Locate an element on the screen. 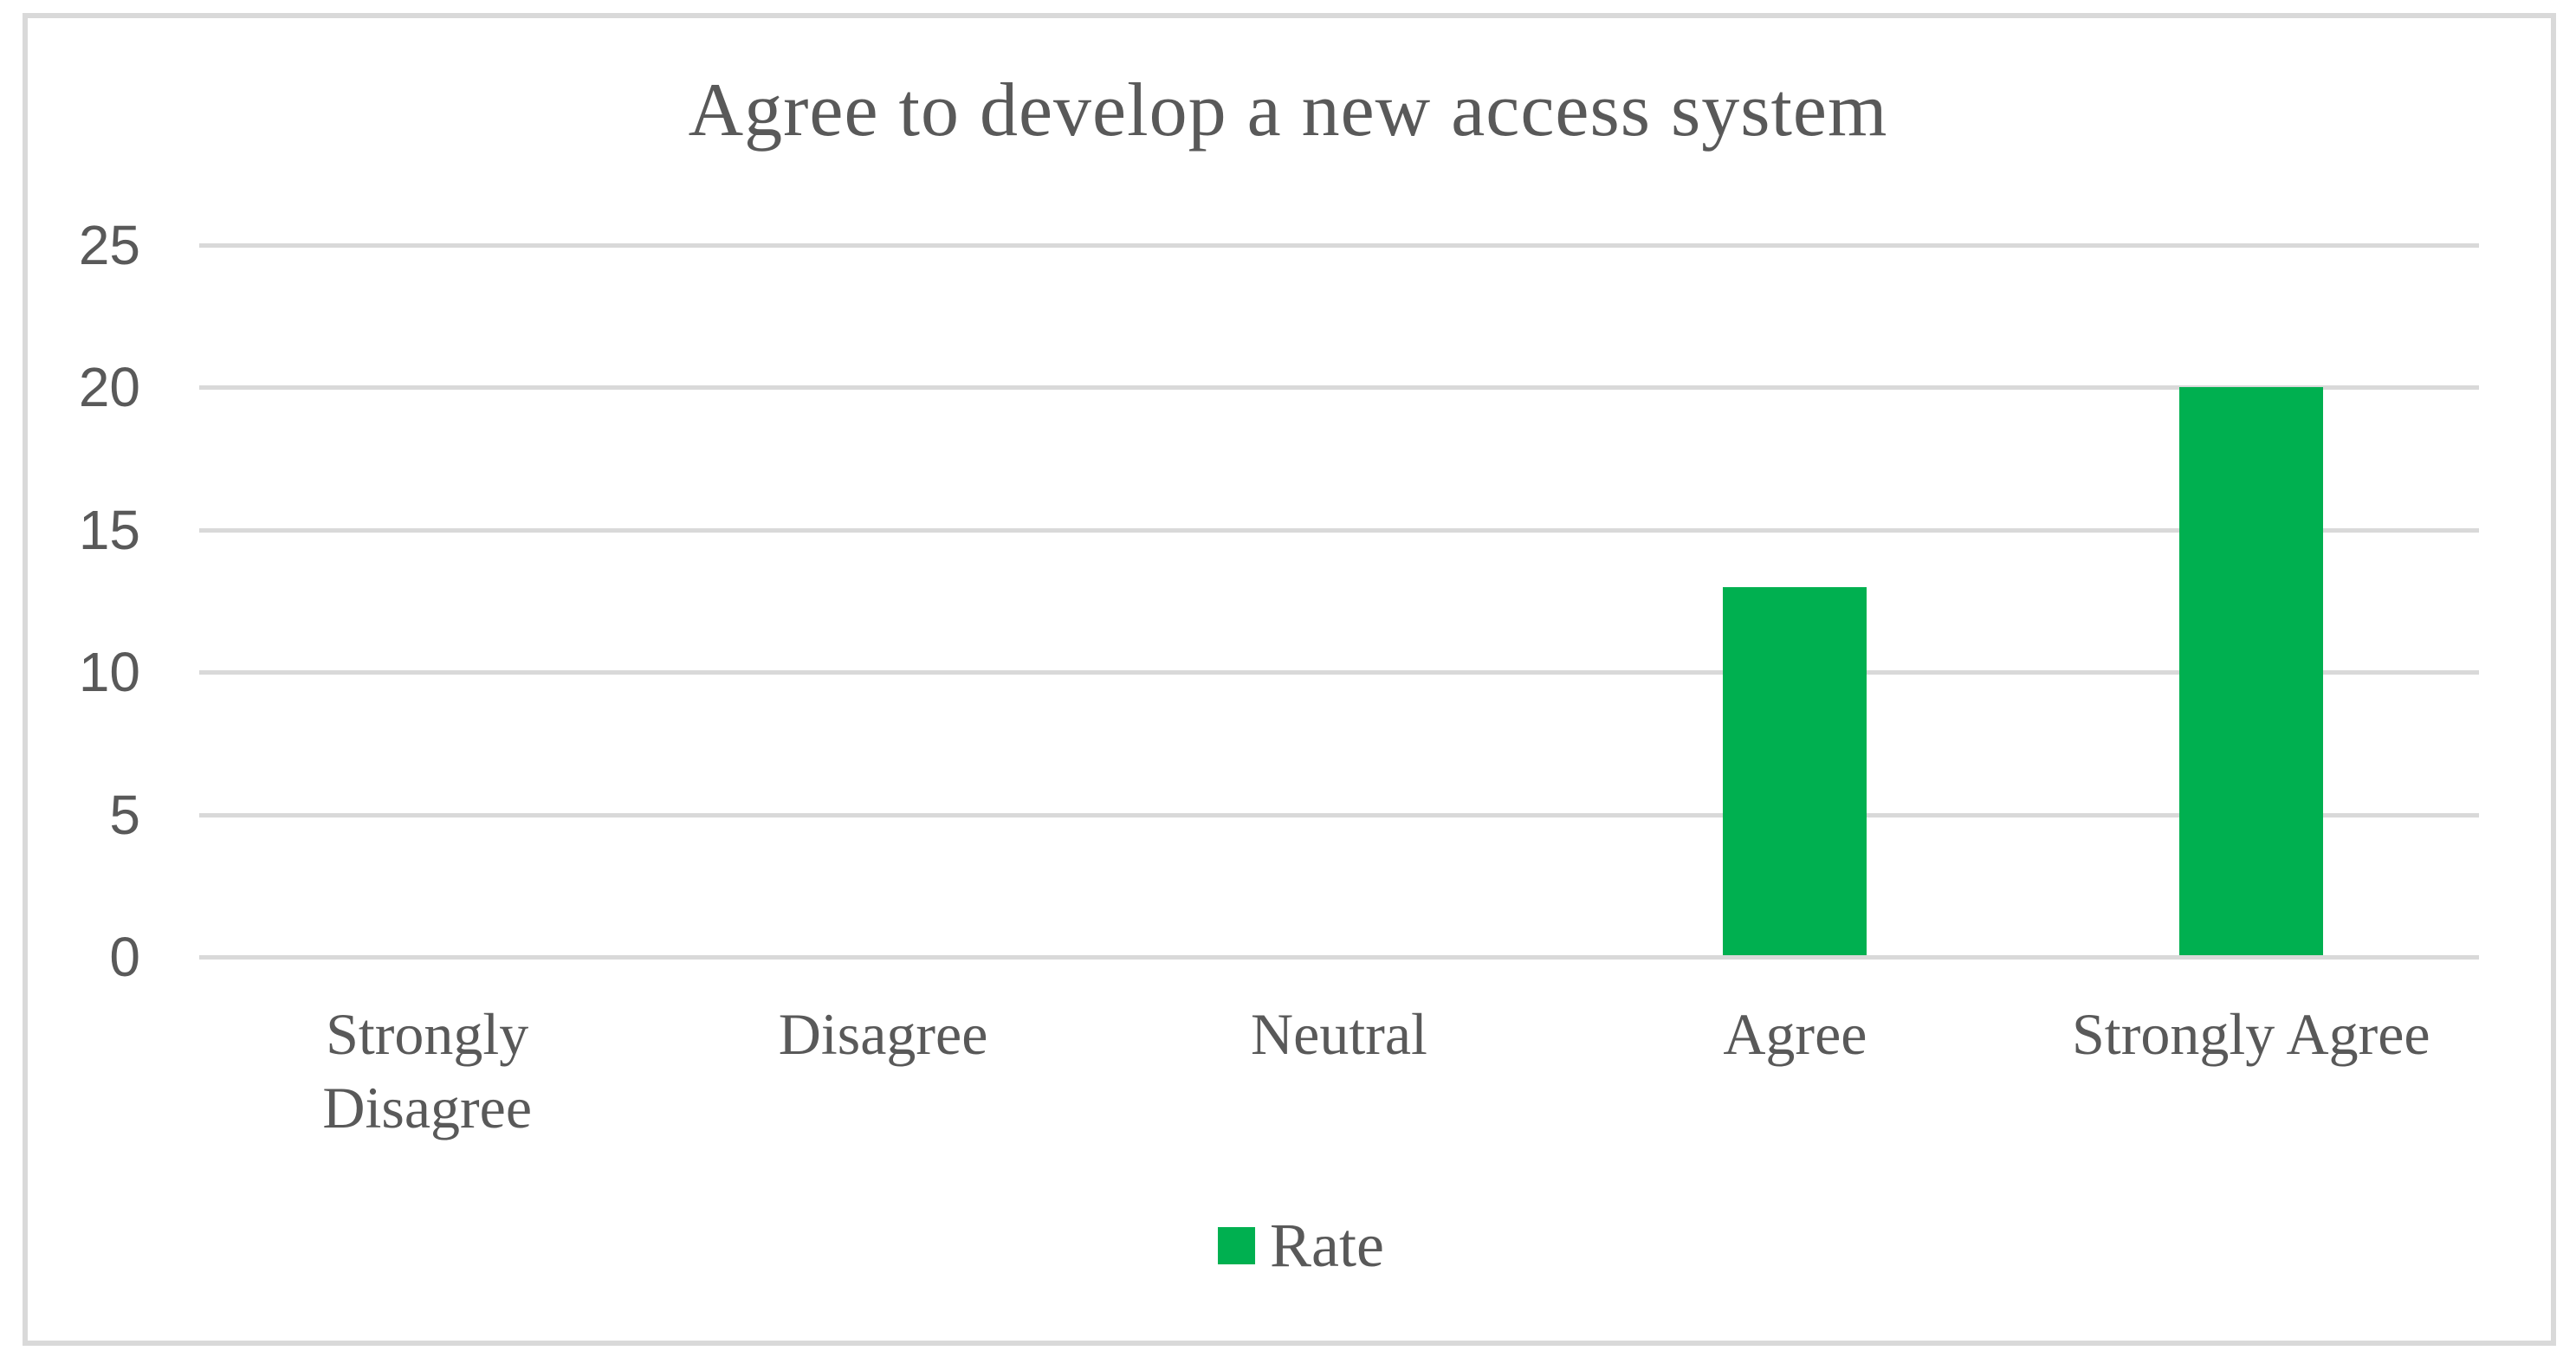 Image resolution: width=2576 pixels, height=1370 pixels. y-axis-tick-label-20: 20 is located at coordinates (109, 387).